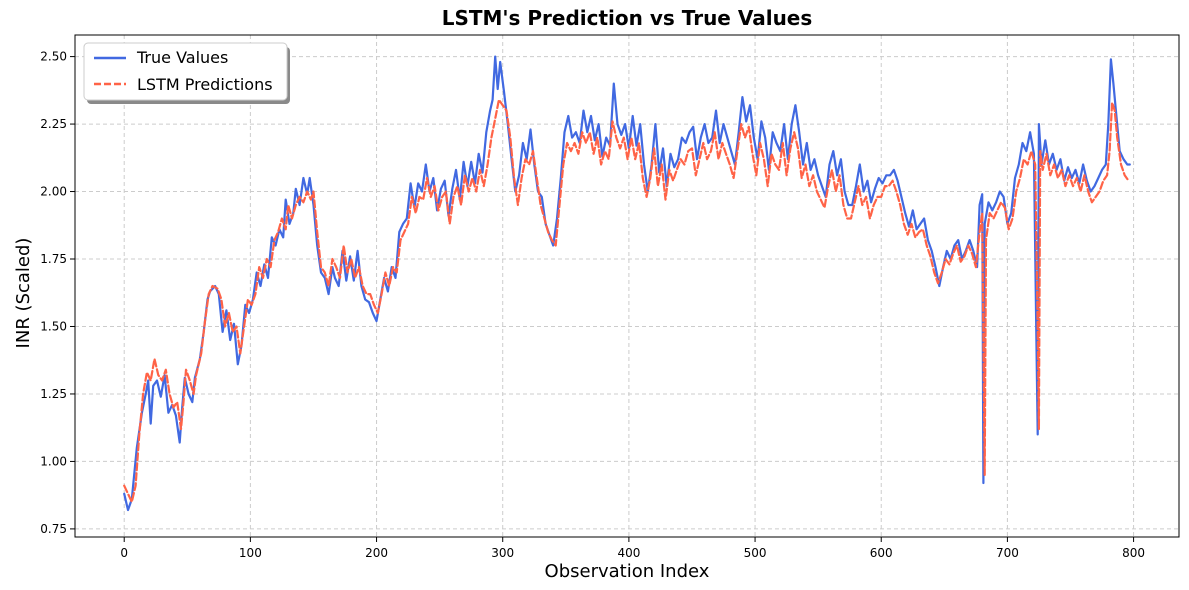  Describe the element at coordinates (53, 326) in the screenshot. I see `y-tick-label: 1.50` at that location.